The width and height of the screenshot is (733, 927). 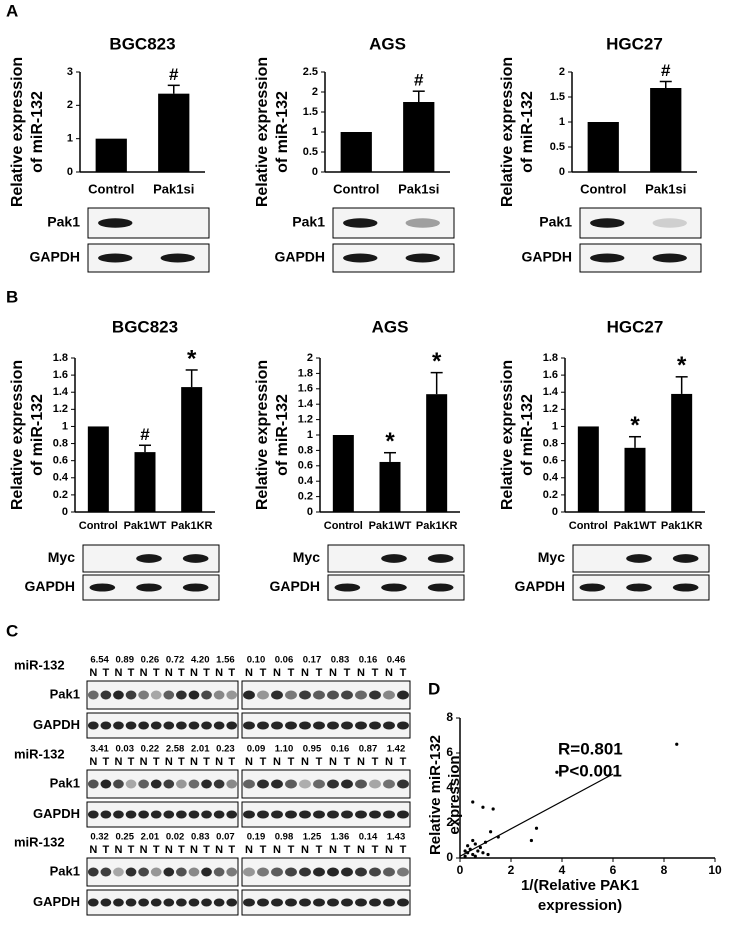 What do you see at coordinates (396, 660) in the screenshot?
I see `mirna-value: 0.46` at bounding box center [396, 660].